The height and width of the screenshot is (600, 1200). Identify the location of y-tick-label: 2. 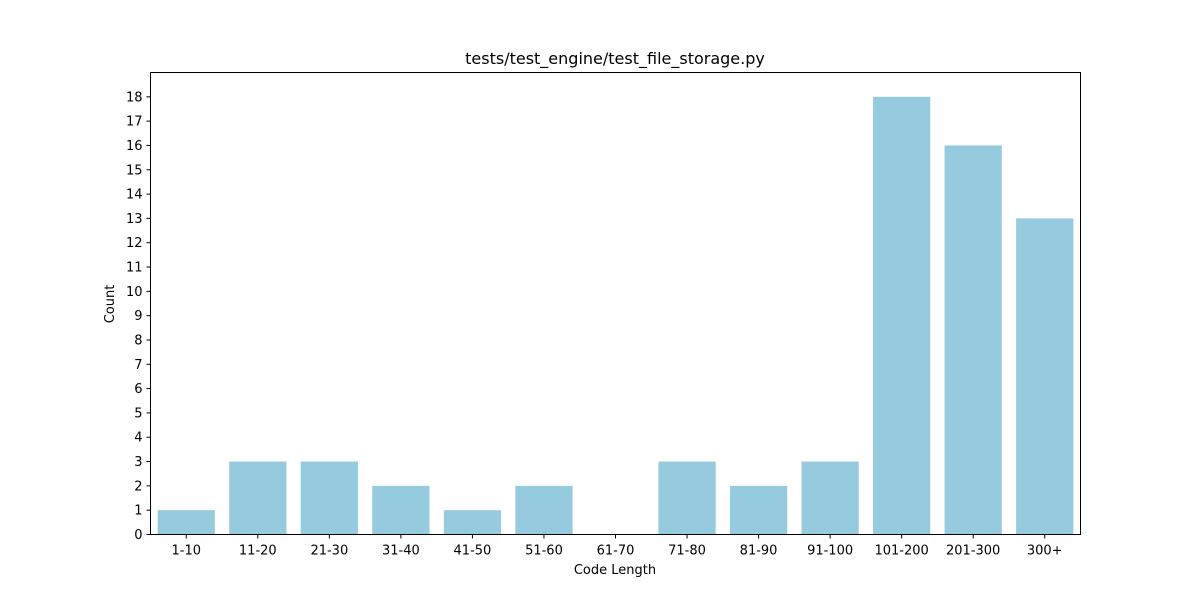
(138, 486).